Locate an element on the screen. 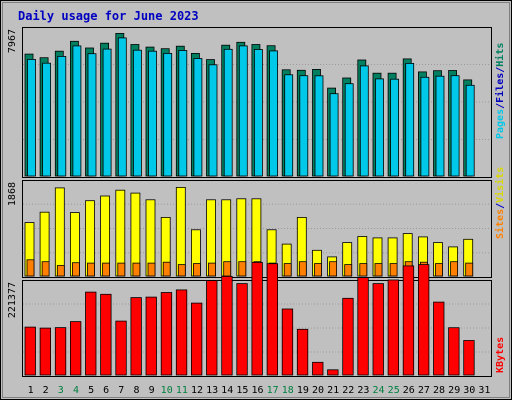  x-tick-label: 8 is located at coordinates (136, 390).